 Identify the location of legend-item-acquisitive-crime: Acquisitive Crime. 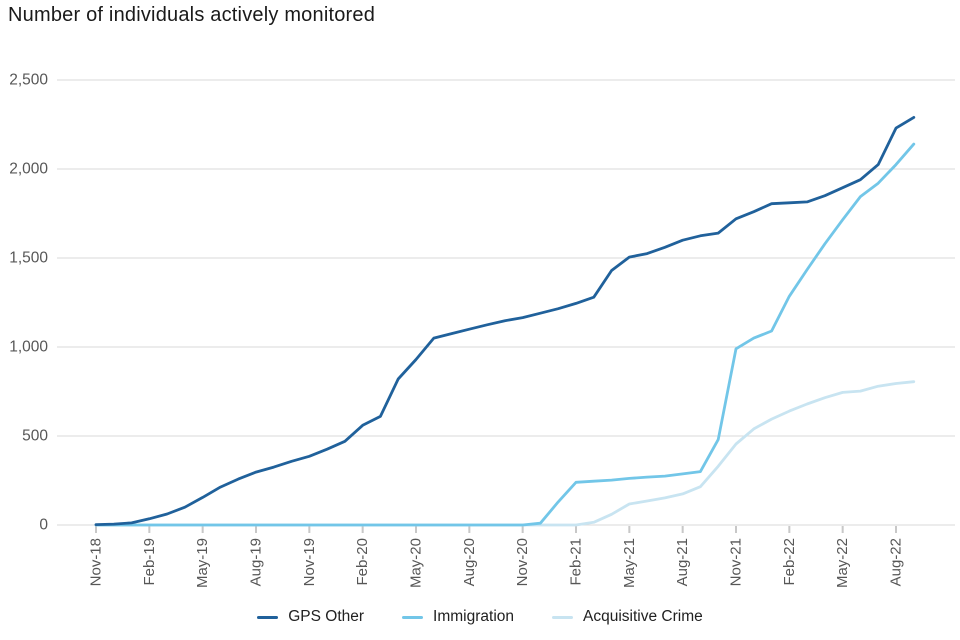
(627, 617).